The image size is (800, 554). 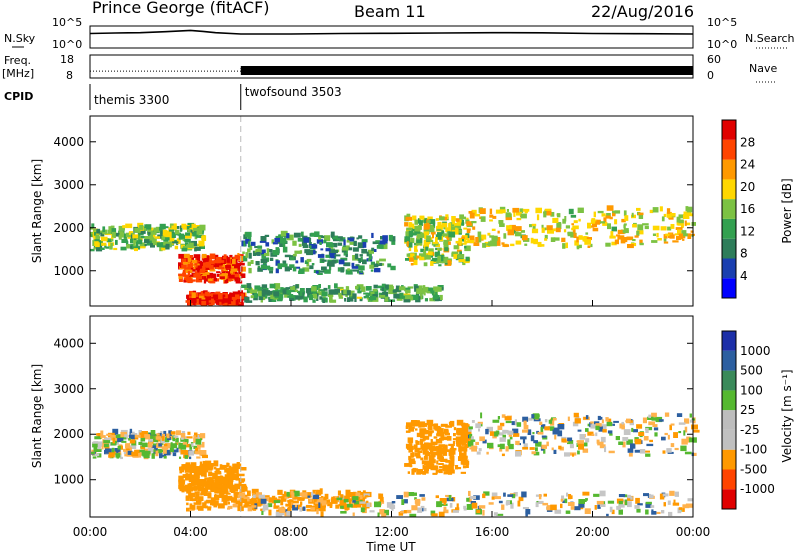 What do you see at coordinates (729, 228) in the screenshot?
I see `power-colorbar-swatch` at bounding box center [729, 228].